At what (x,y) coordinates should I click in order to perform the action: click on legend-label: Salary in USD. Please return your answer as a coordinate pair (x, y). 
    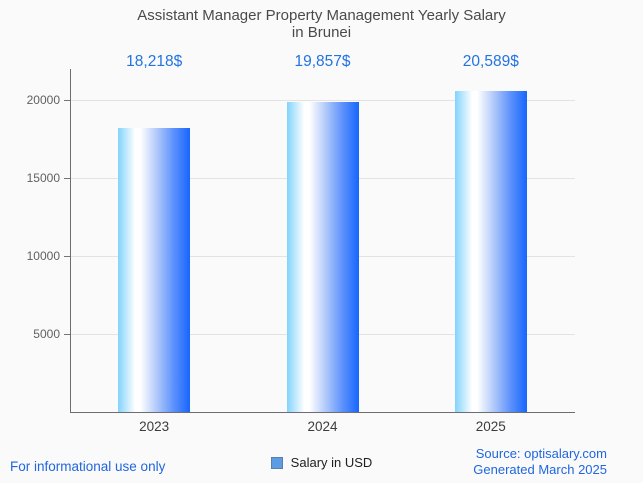
    Looking at the image, I should click on (331, 462).